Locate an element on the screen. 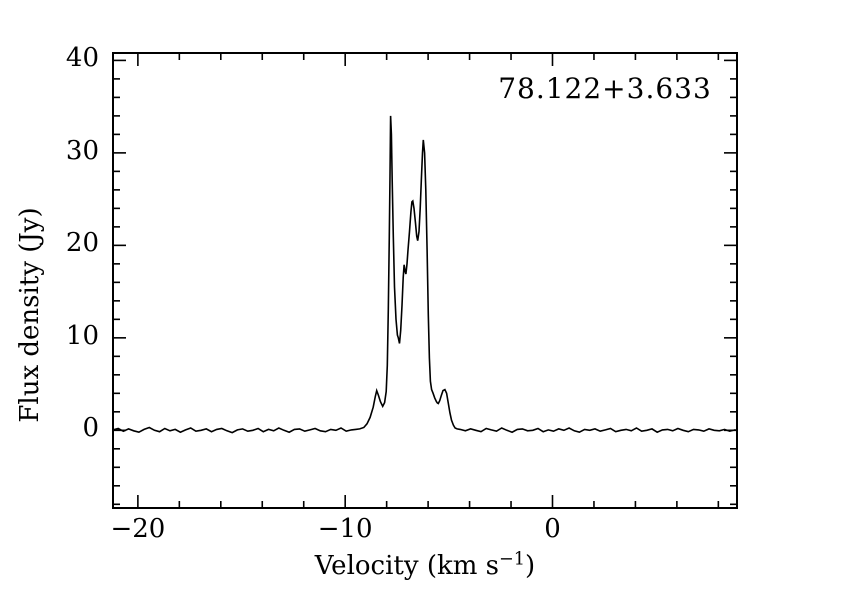 This screenshot has height=595, width=842. x-axis-label-exponent: −1 is located at coordinates (512, 559).